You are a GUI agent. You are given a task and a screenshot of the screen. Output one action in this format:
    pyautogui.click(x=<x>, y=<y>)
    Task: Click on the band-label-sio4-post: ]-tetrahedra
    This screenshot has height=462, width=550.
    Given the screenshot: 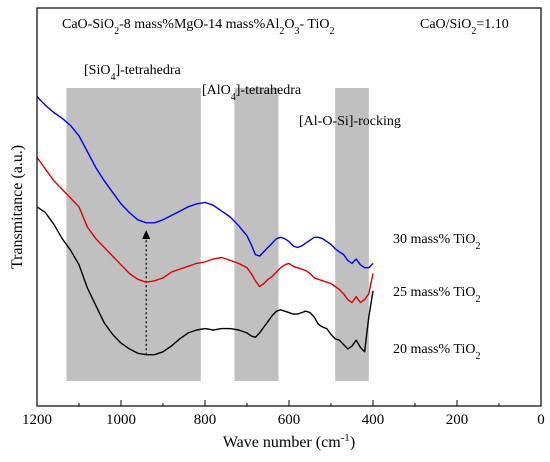 What is the action you would take?
    pyautogui.click(x=148, y=70)
    